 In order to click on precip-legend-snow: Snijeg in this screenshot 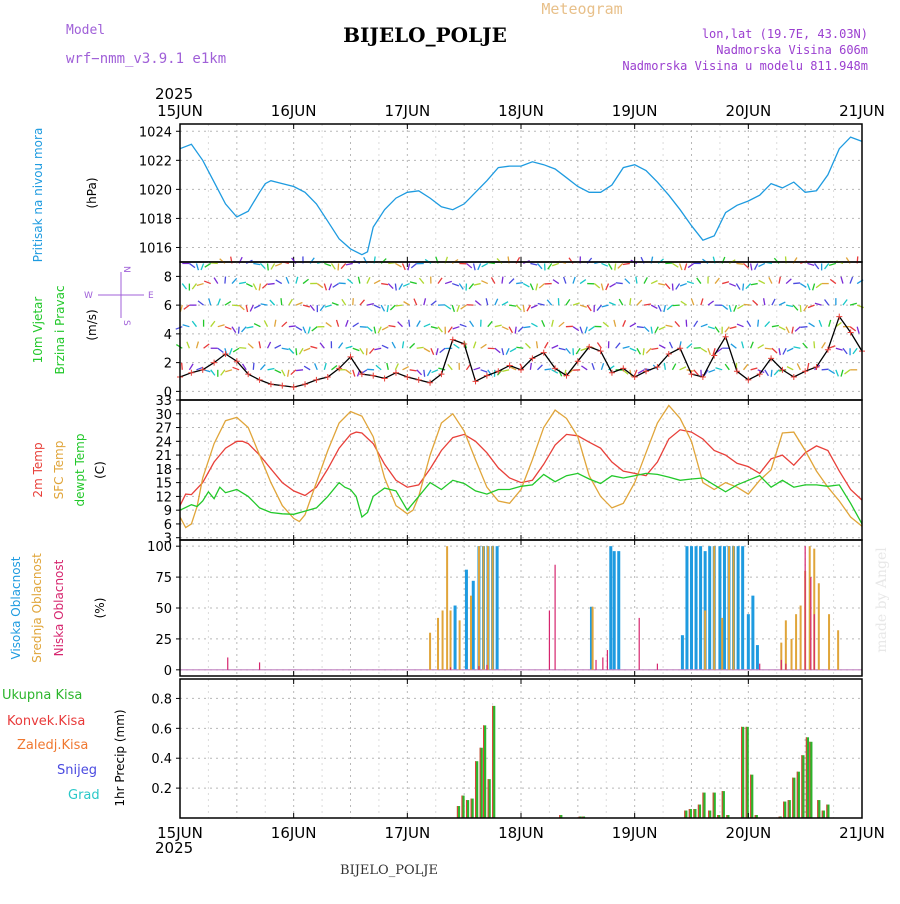, I will do `click(77, 770)`.